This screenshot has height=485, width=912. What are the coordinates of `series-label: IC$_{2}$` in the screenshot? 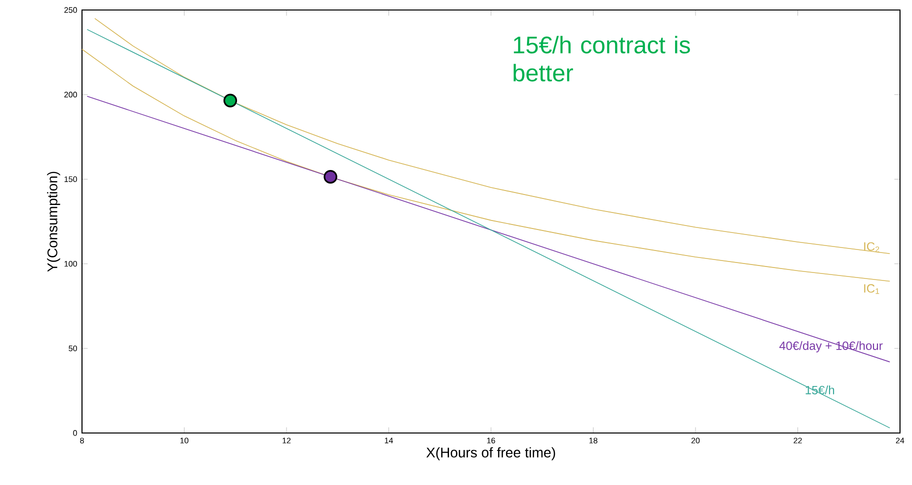 It's located at (872, 247).